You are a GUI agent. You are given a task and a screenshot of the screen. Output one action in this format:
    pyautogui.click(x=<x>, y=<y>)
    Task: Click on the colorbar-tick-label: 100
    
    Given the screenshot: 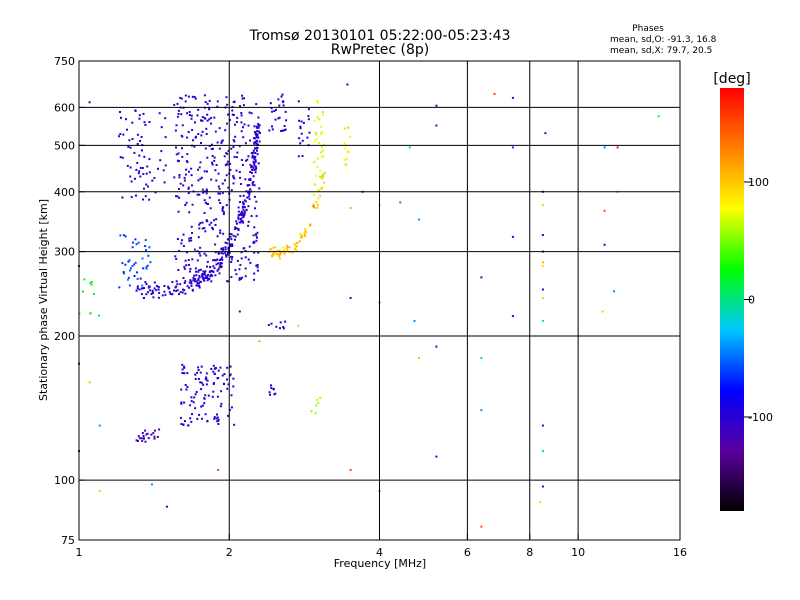 What is the action you would take?
    pyautogui.click(x=758, y=182)
    